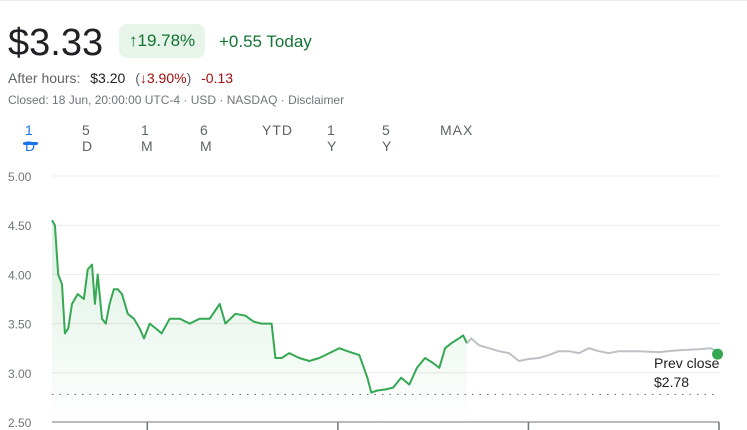 This screenshot has height=430, width=747. What do you see at coordinates (20, 423) in the screenshot?
I see `y-tick-label: 2.50` at bounding box center [20, 423].